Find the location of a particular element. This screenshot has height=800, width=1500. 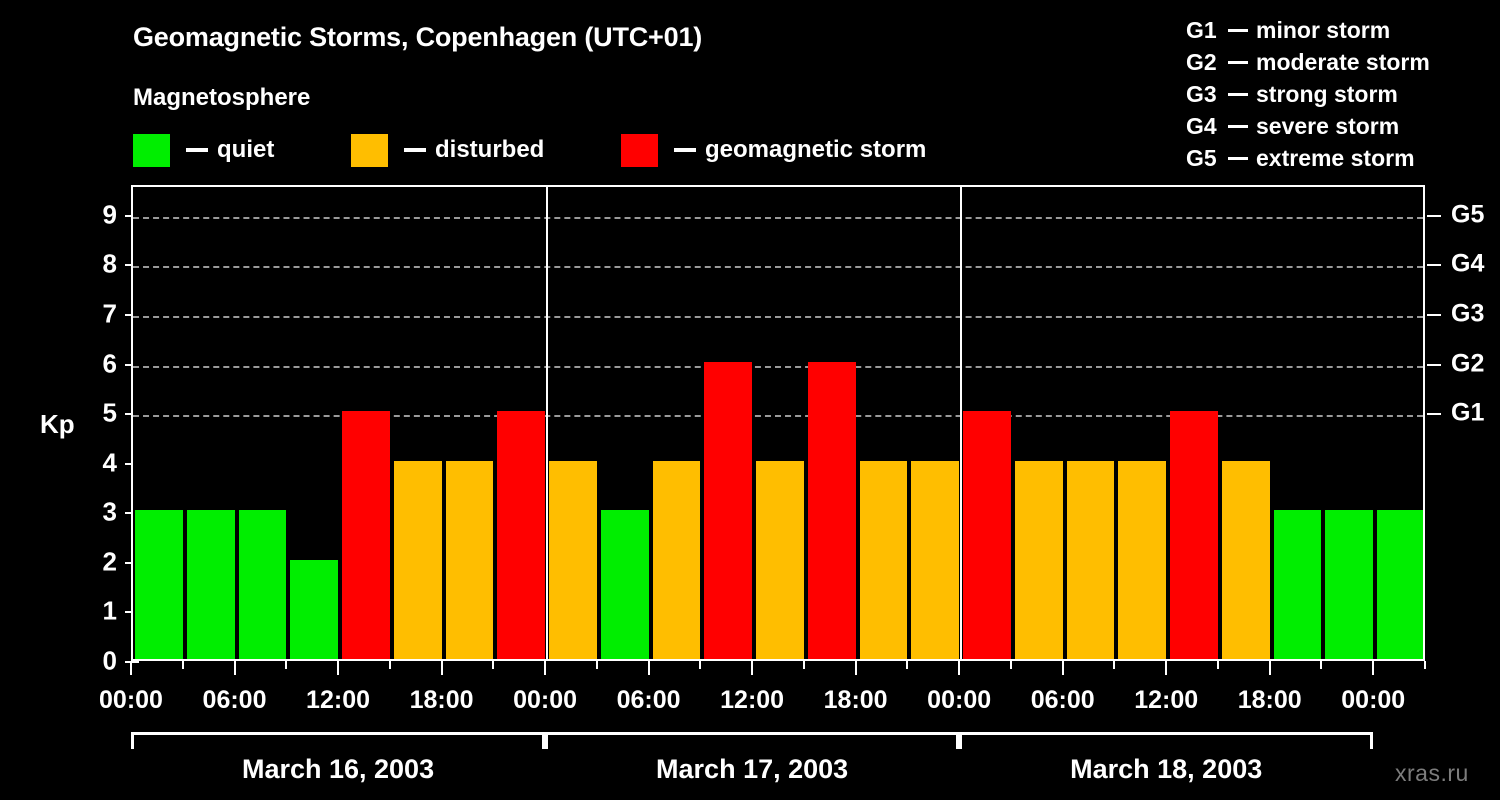

y-tick-label: 1 is located at coordinates (109, 610).